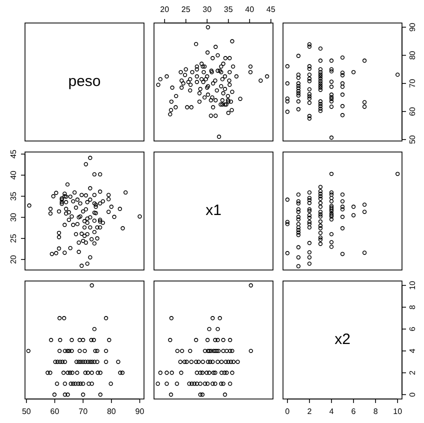  Describe the element at coordinates (55, 411) in the screenshot. I see `x-tick-label: 60` at that location.